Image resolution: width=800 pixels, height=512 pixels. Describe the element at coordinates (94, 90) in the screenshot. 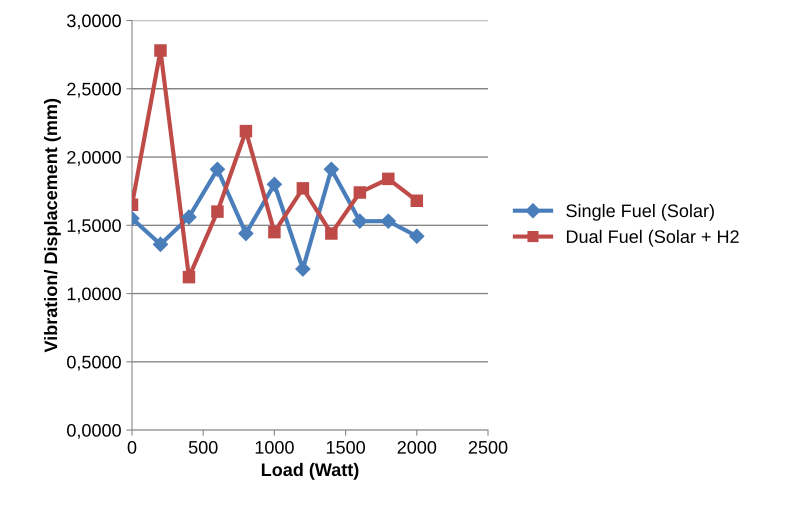

I see `y-tick-label: 2,5000` at that location.